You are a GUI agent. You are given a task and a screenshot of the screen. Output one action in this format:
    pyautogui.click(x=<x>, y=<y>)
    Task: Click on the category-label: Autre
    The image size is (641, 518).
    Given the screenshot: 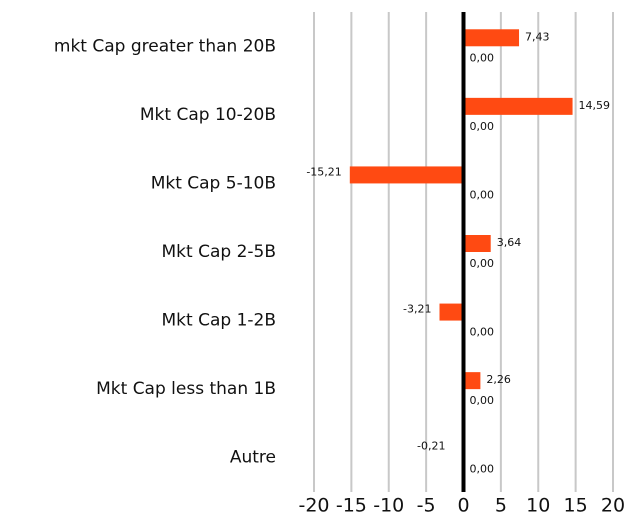 What is the action you would take?
    pyautogui.click(x=253, y=458)
    